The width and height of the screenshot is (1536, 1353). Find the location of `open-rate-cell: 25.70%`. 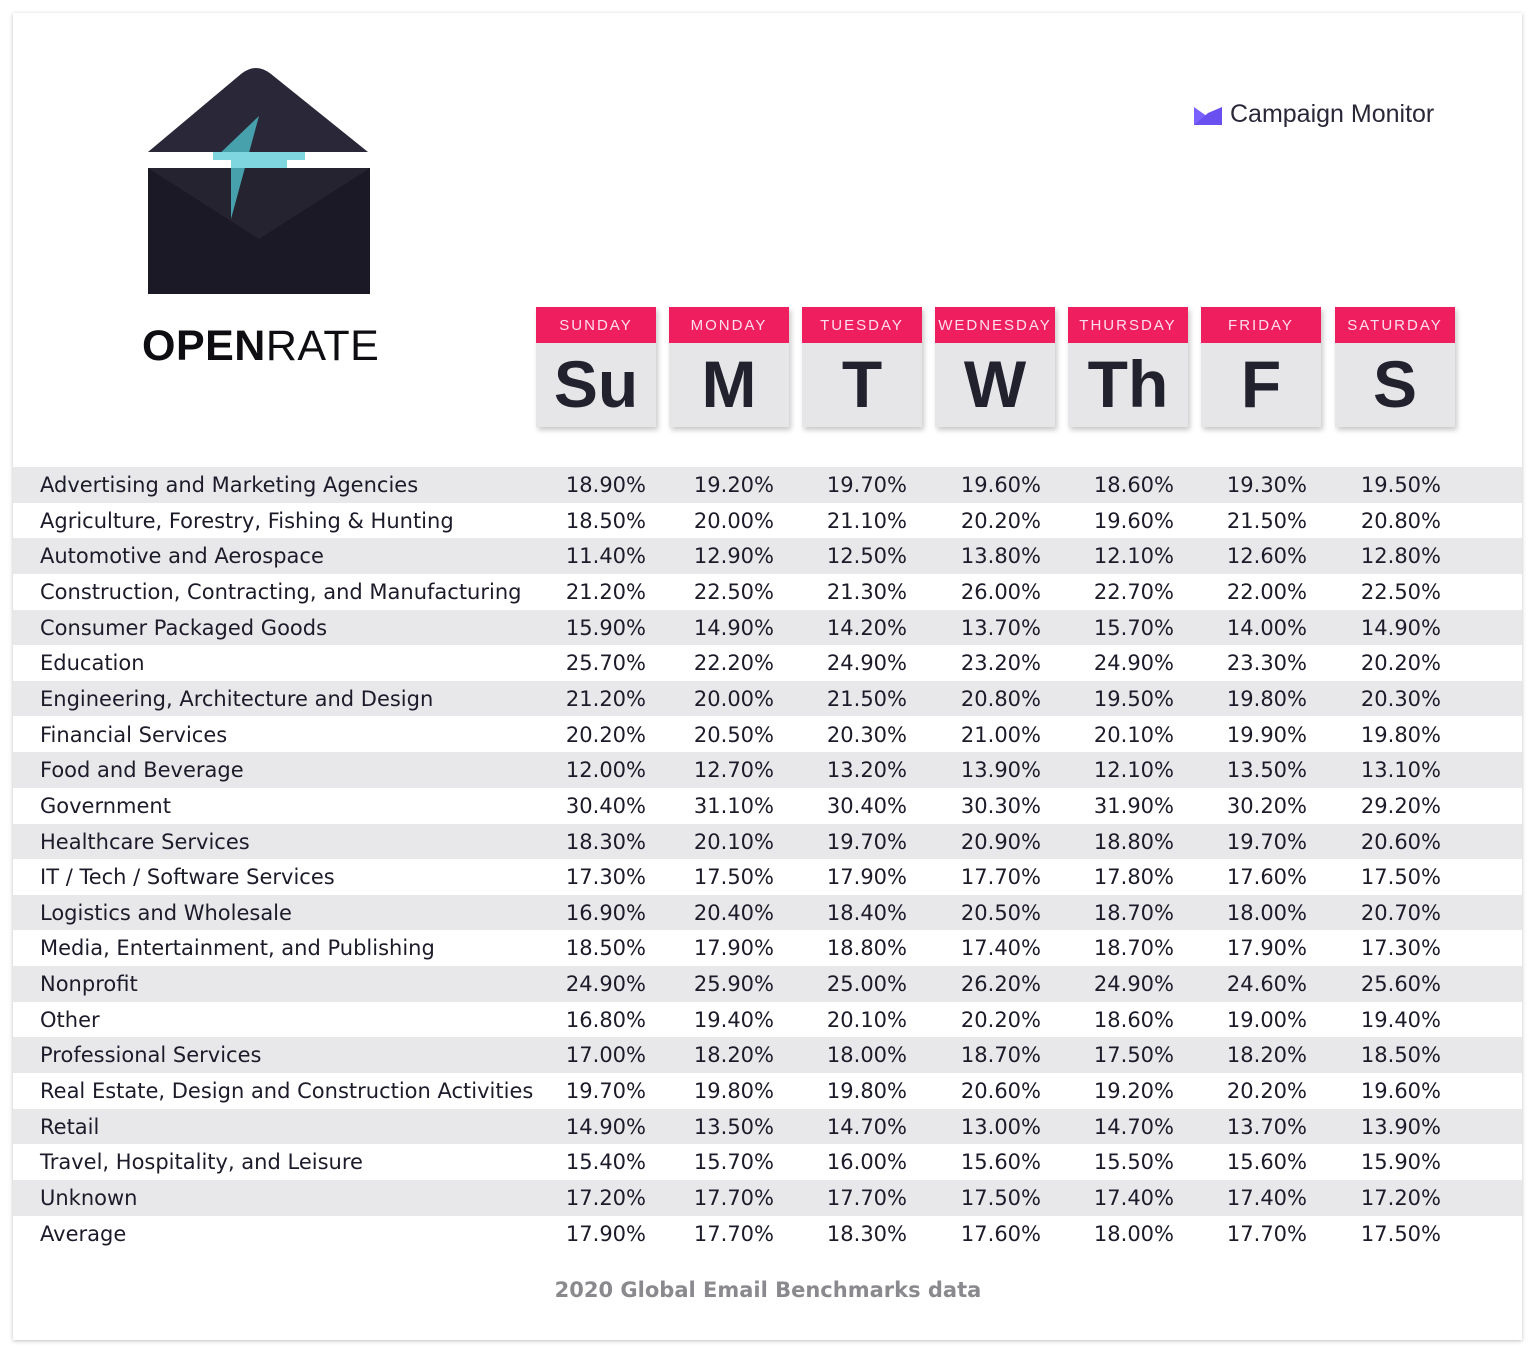

open-rate-cell: 25.70% is located at coordinates (605, 663).